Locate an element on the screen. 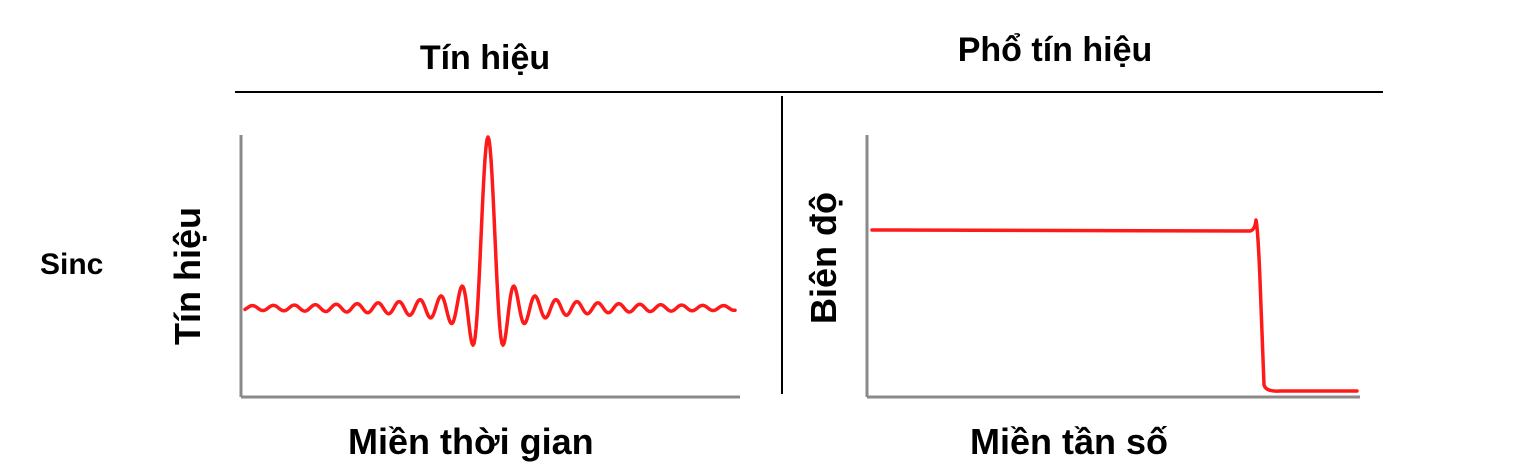 This screenshot has height=467, width=1527. rect-spectrum-trace is located at coordinates (1114, 305).